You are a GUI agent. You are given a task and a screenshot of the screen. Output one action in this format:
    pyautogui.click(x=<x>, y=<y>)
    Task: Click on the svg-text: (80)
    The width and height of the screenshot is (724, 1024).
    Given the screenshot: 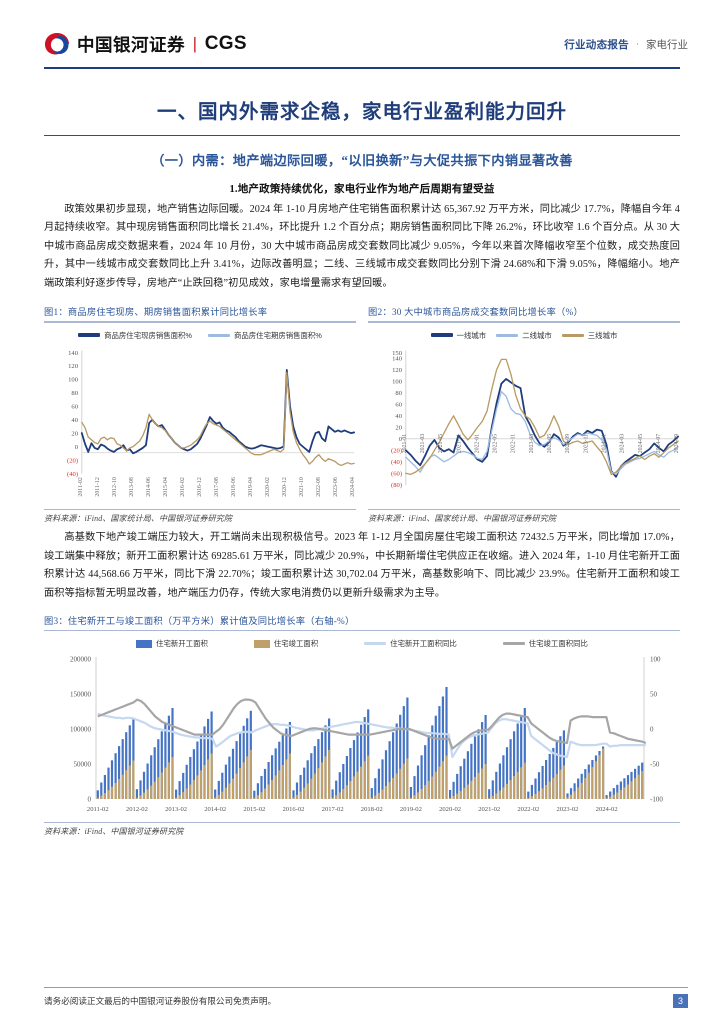 What is the action you would take?
    pyautogui.click(x=396, y=485)
    